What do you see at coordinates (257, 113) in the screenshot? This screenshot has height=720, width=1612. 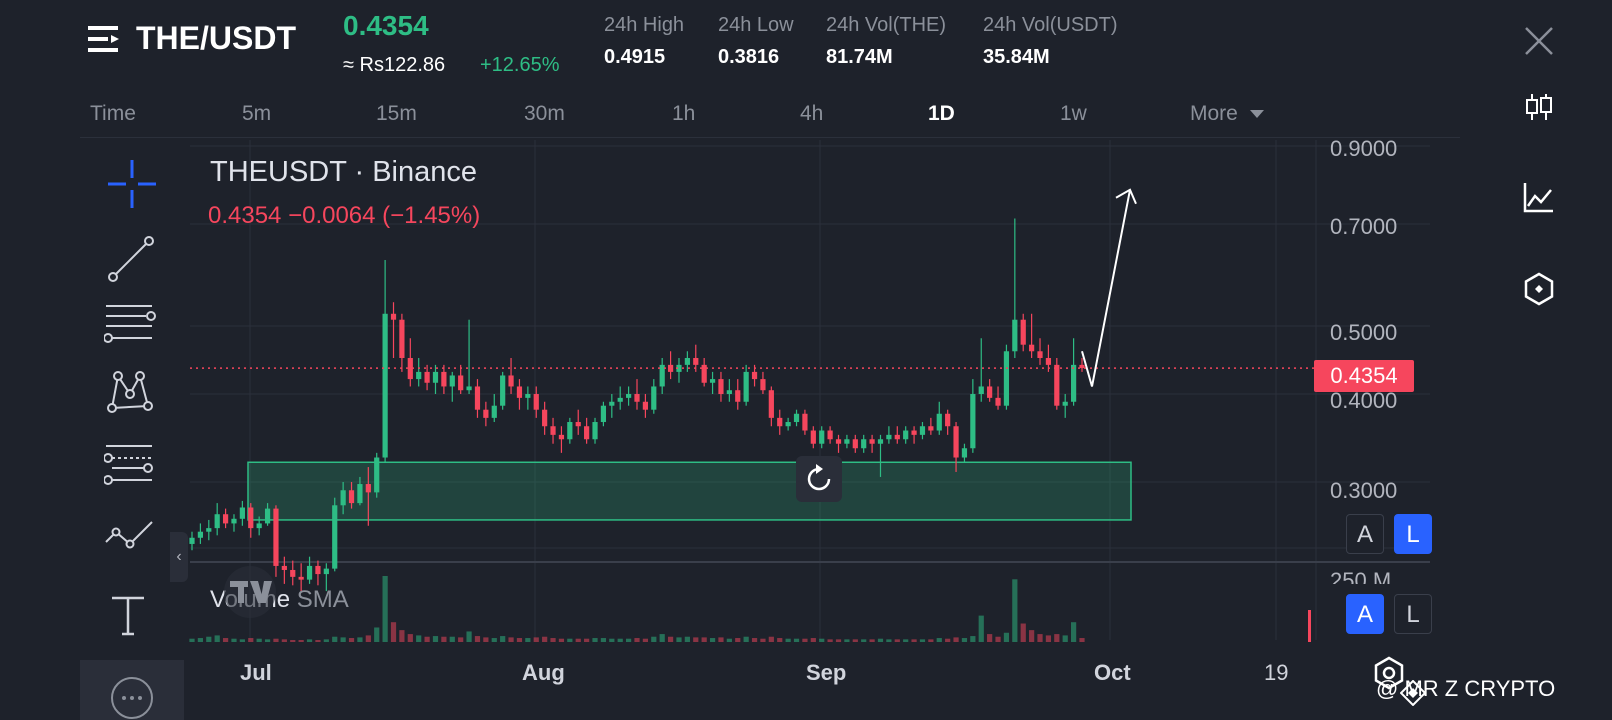 I see `tab-5m: 5m` at bounding box center [257, 113].